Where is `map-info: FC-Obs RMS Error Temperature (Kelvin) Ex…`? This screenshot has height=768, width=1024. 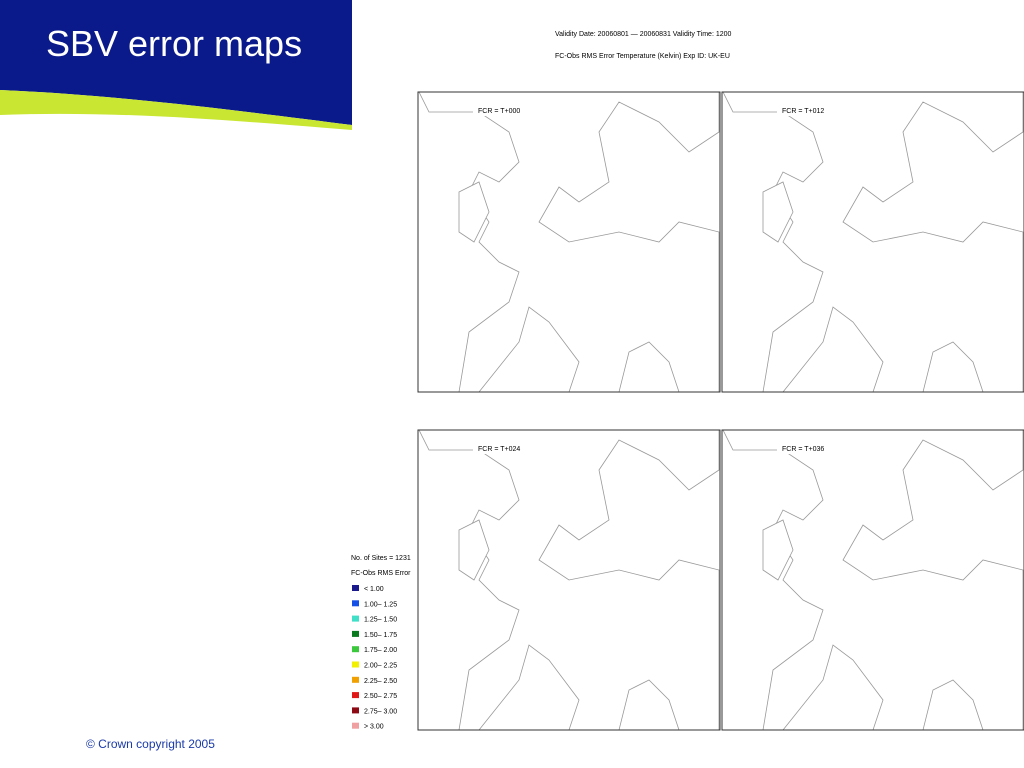
map-info: FC-Obs RMS Error Temperature (Kelvin) Ex… is located at coordinates (642, 56).